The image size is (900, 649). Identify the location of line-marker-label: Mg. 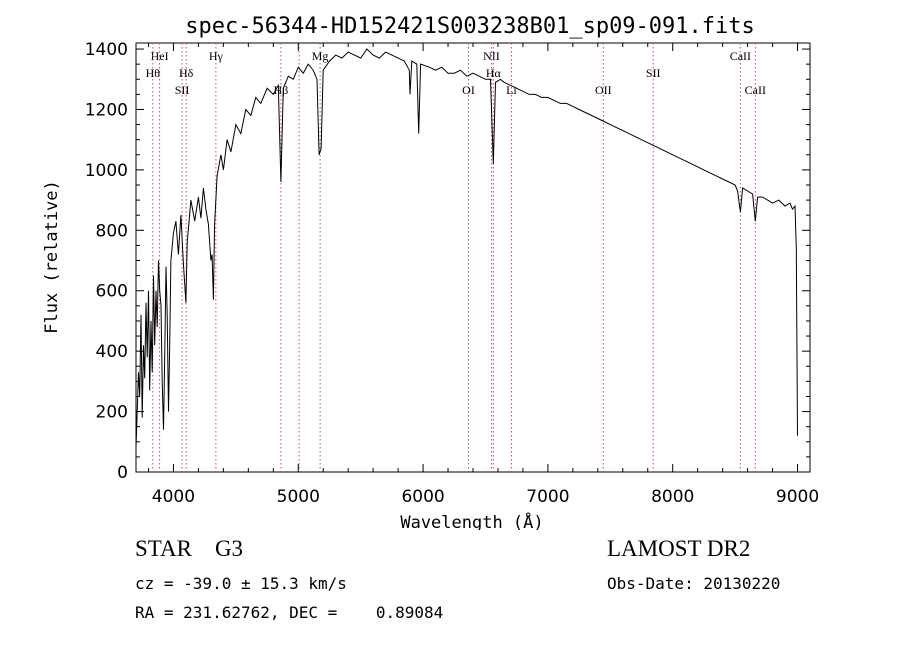
(320, 56).